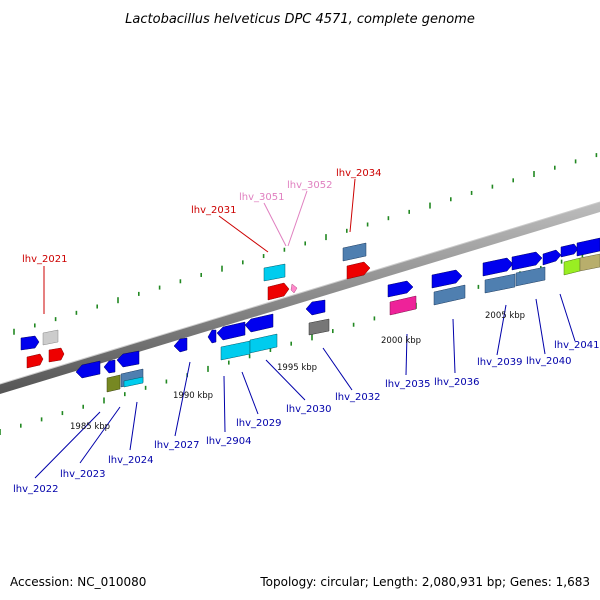 This screenshot has width=600, height=600. I want to click on gene-label-lhv-2032: lhv_2032, so click(357, 397).